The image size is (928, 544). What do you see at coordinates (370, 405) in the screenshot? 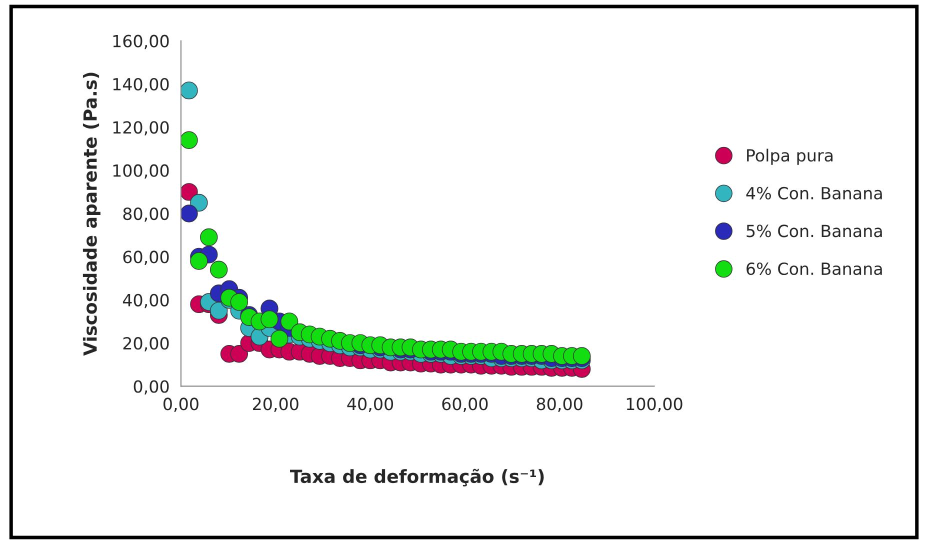
I see `x-tick-label: 40,00` at bounding box center [370, 405].